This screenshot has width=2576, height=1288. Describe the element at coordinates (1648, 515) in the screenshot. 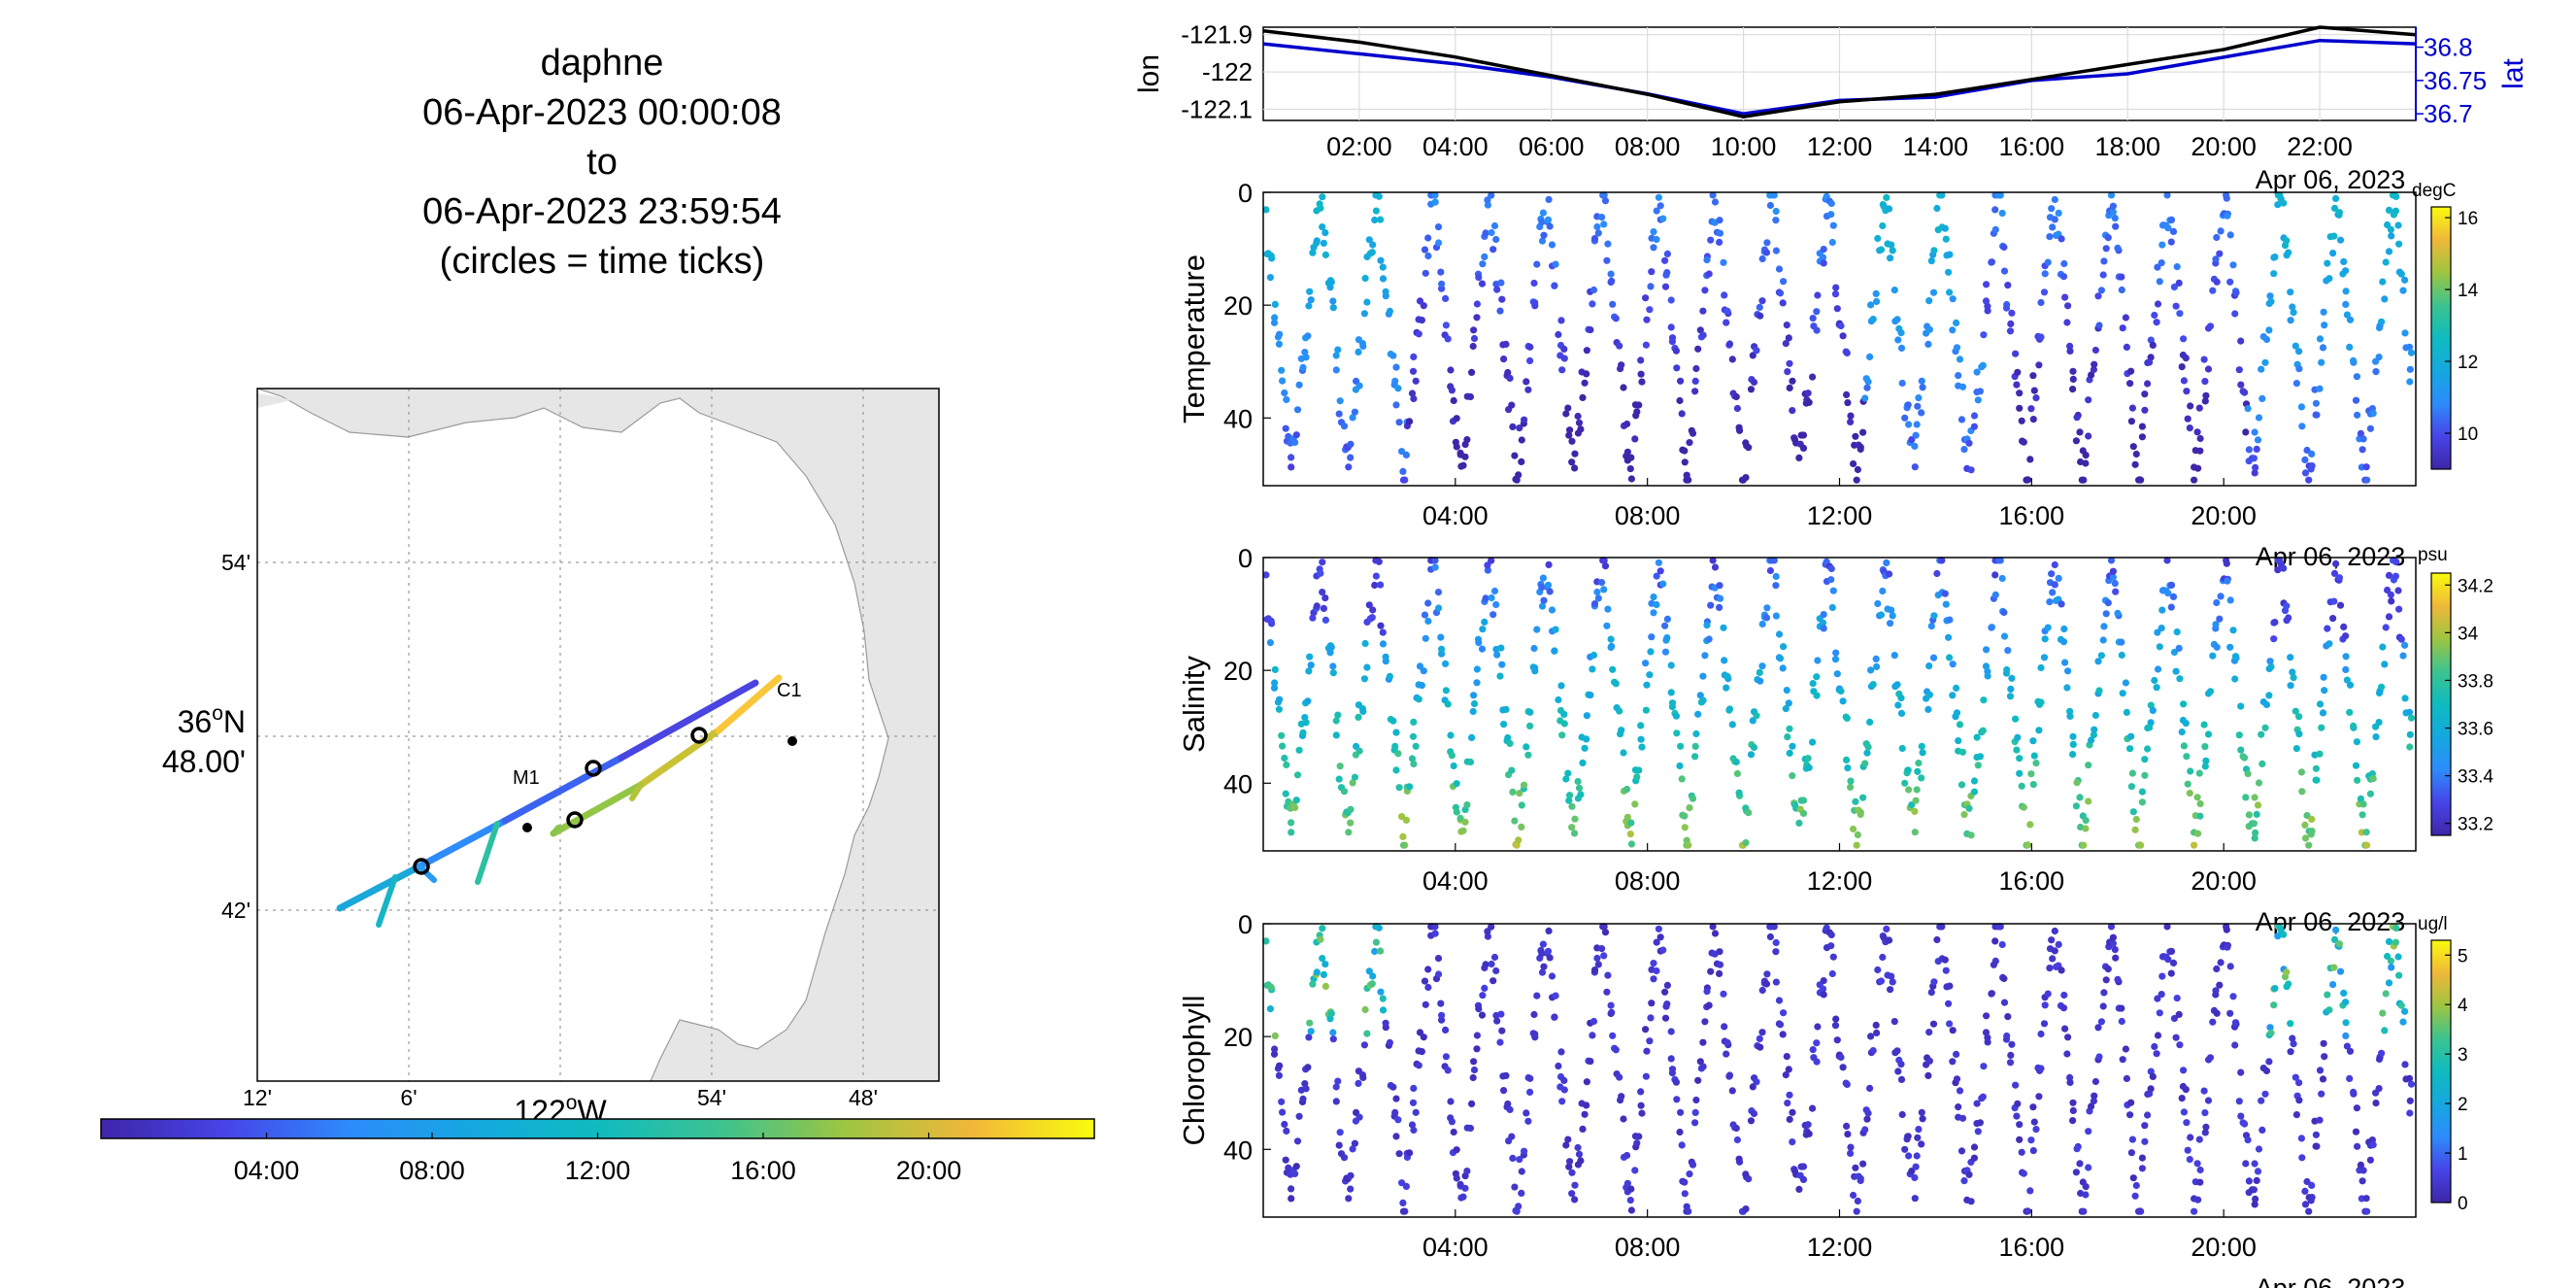

I see `x-tick-label: 08:00` at that location.